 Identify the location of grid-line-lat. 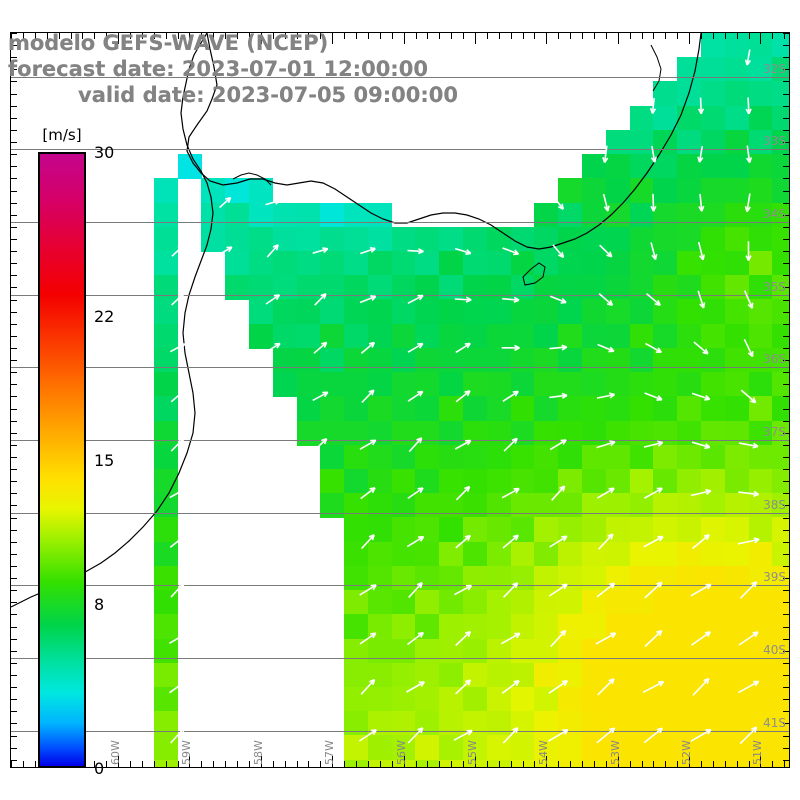
(400, 368).